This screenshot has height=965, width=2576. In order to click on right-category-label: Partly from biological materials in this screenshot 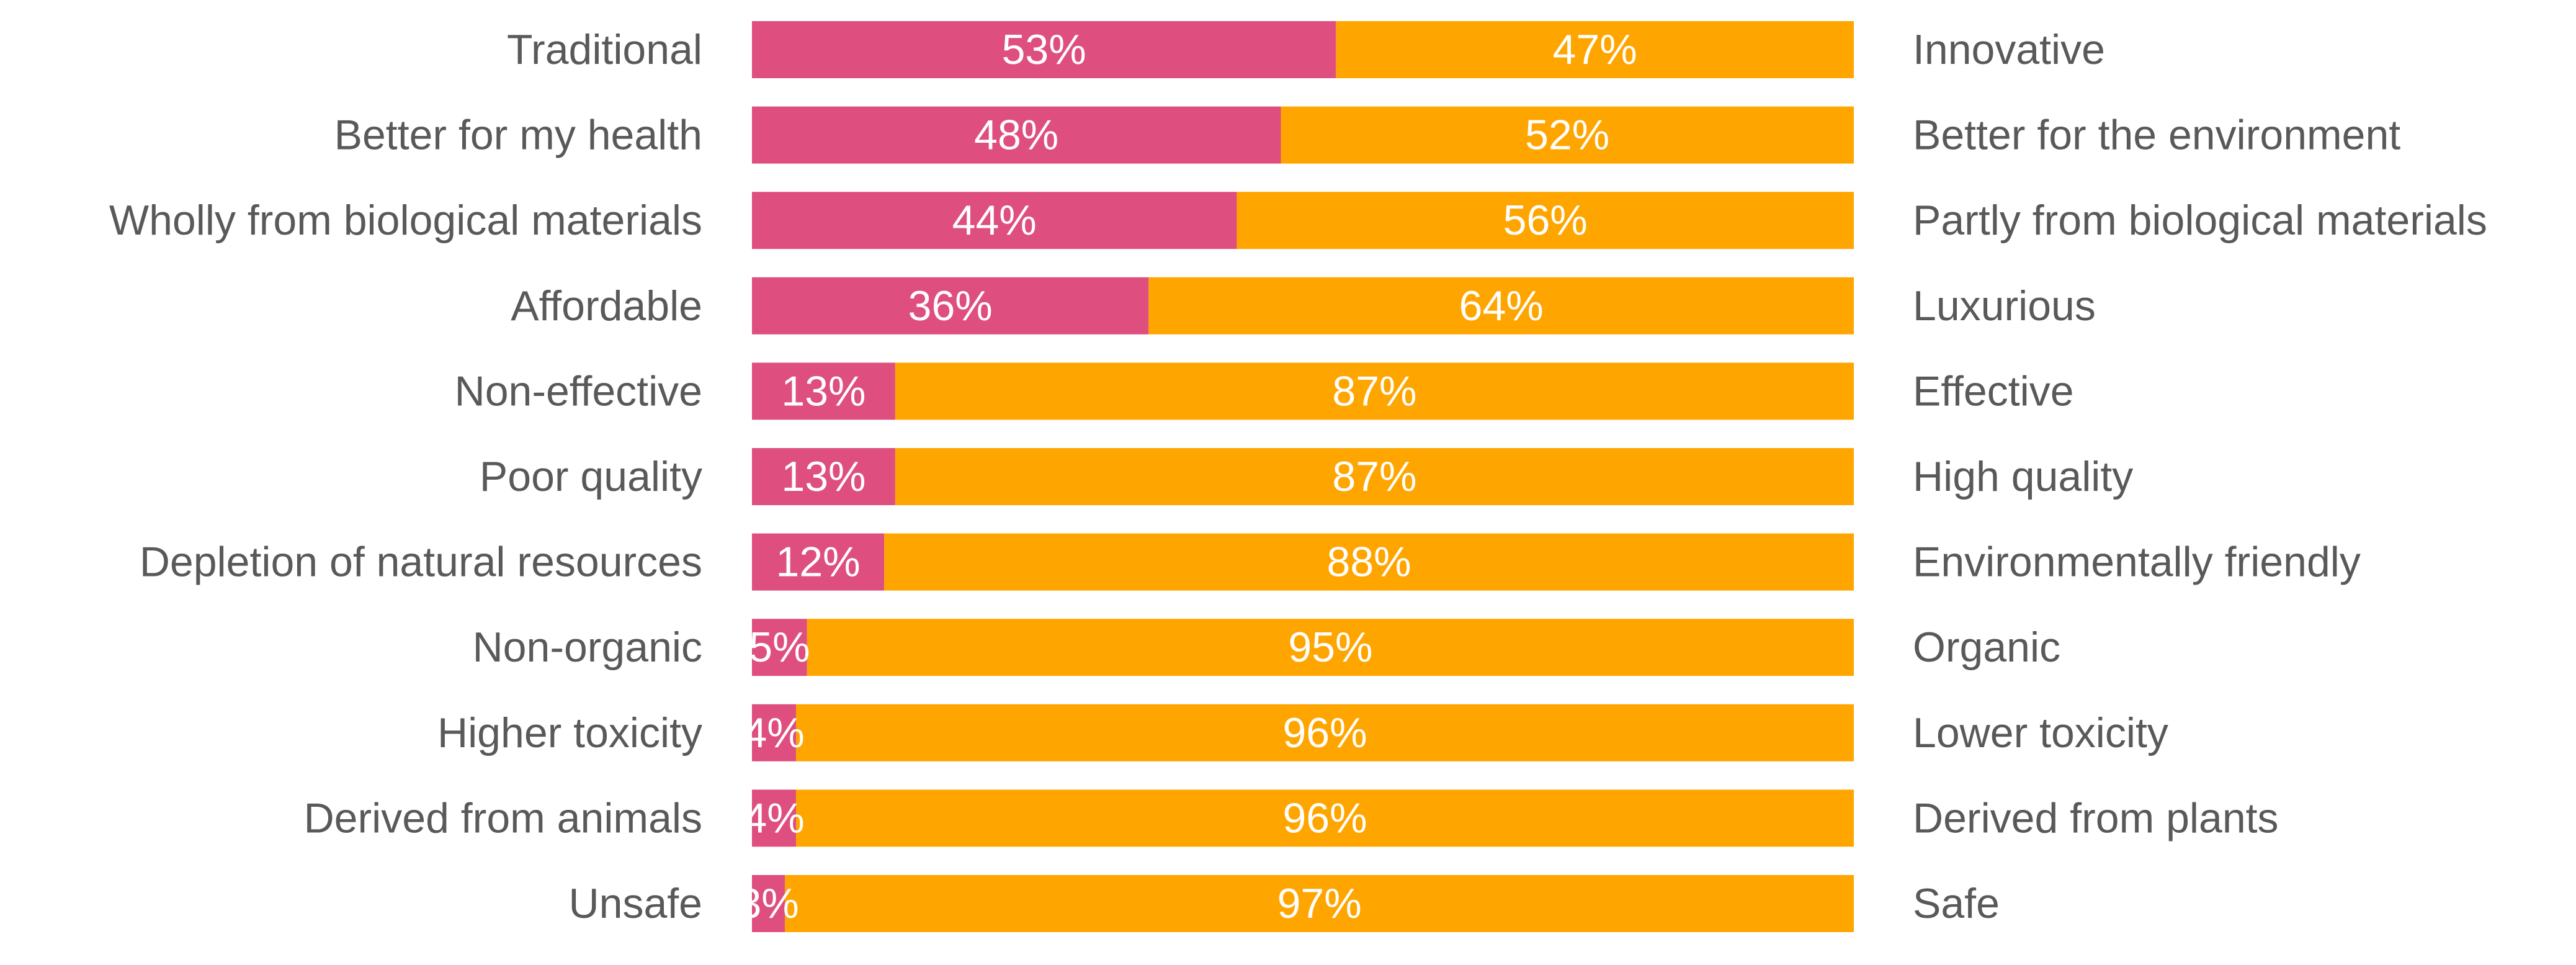, I will do `click(2200, 221)`.